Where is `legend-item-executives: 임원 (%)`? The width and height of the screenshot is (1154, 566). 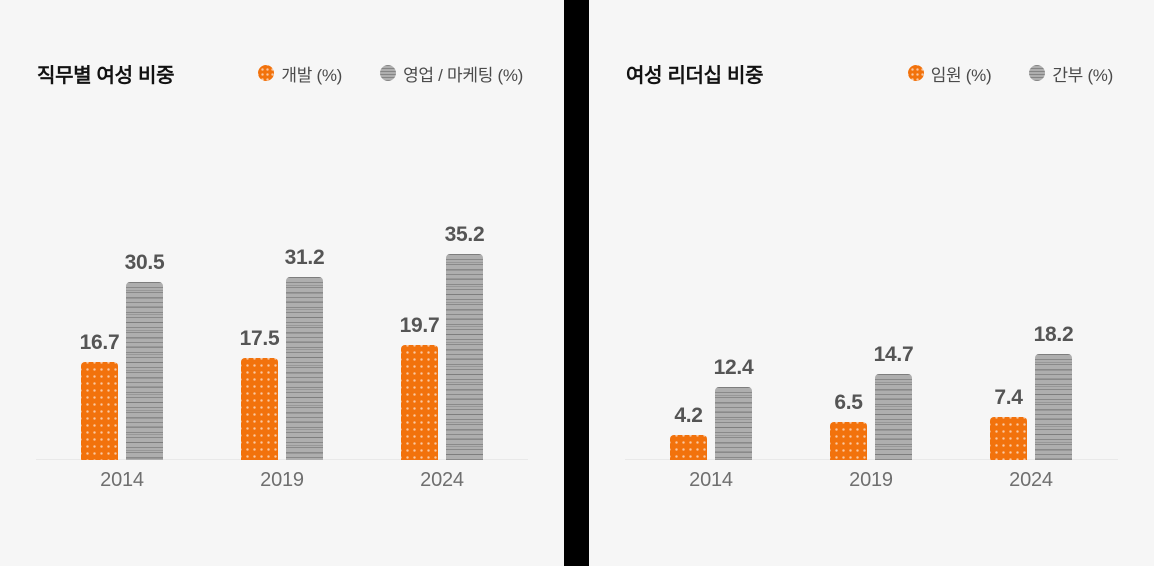
legend-item-executives: 임원 (%) is located at coordinates (949, 73).